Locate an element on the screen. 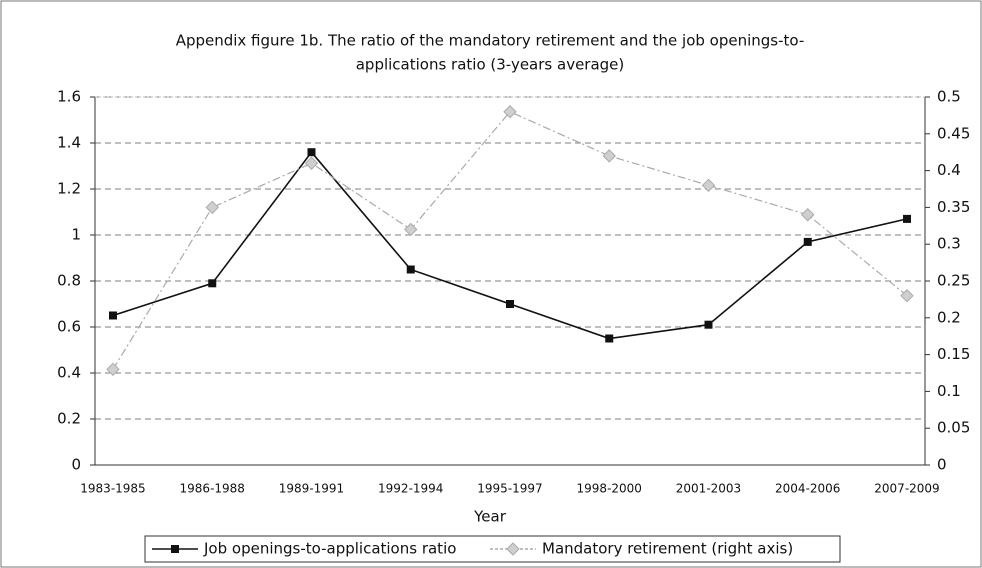 This screenshot has height=568, width=982. x-tick-label: 1995-1997 is located at coordinates (509, 489).